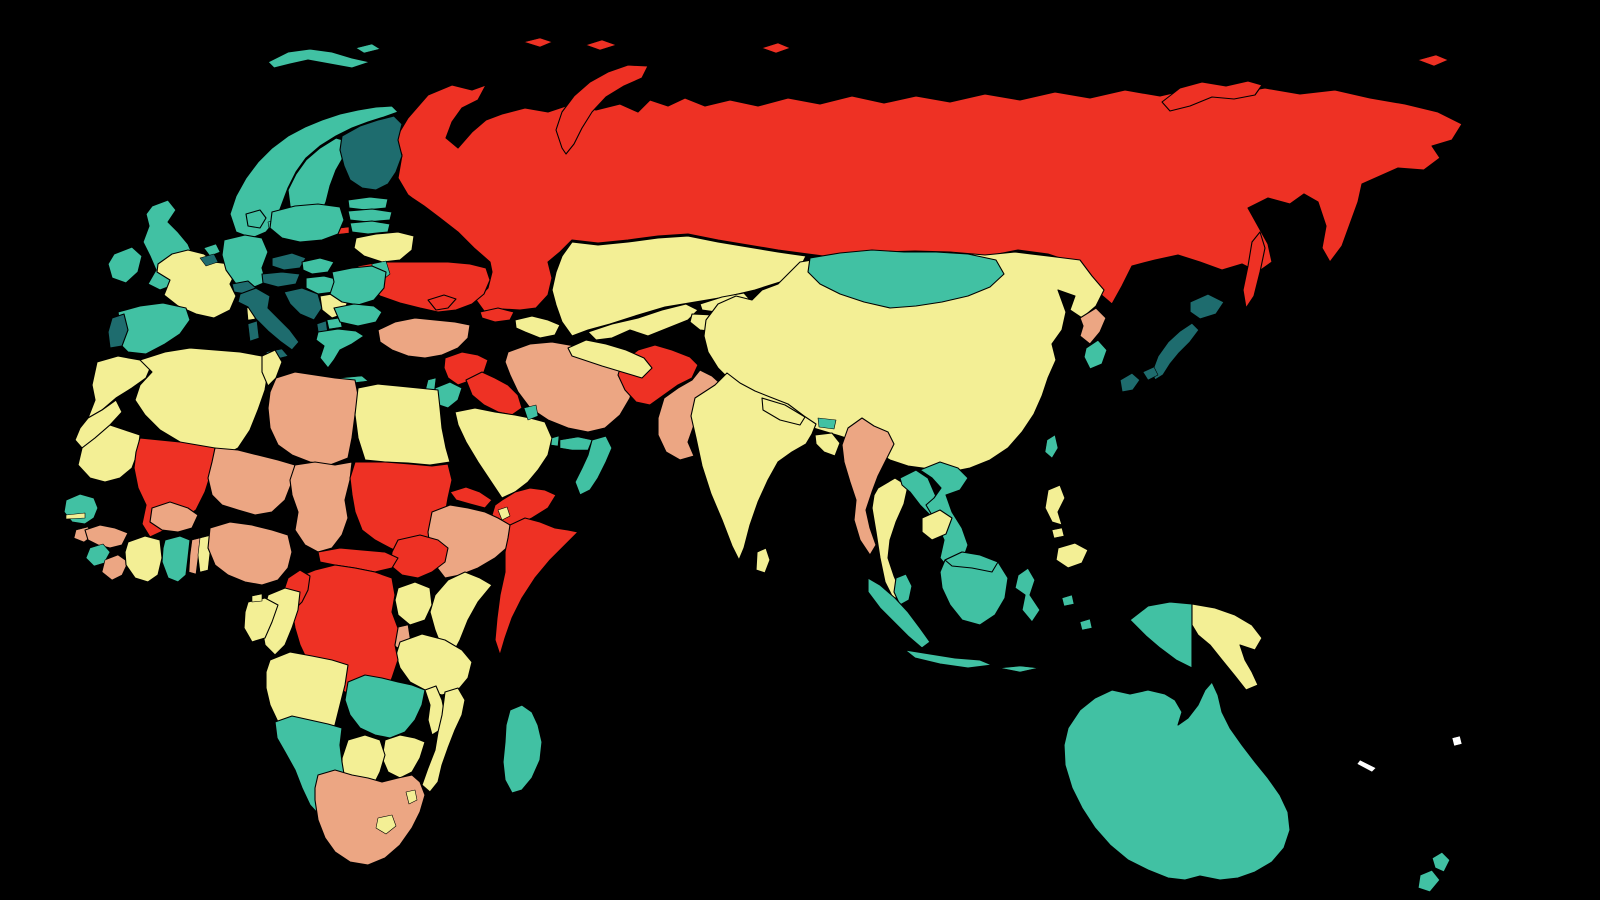 Image resolution: width=1600 pixels, height=900 pixels. Describe the element at coordinates (120, 387) in the screenshot. I see `region-morocco` at that location.